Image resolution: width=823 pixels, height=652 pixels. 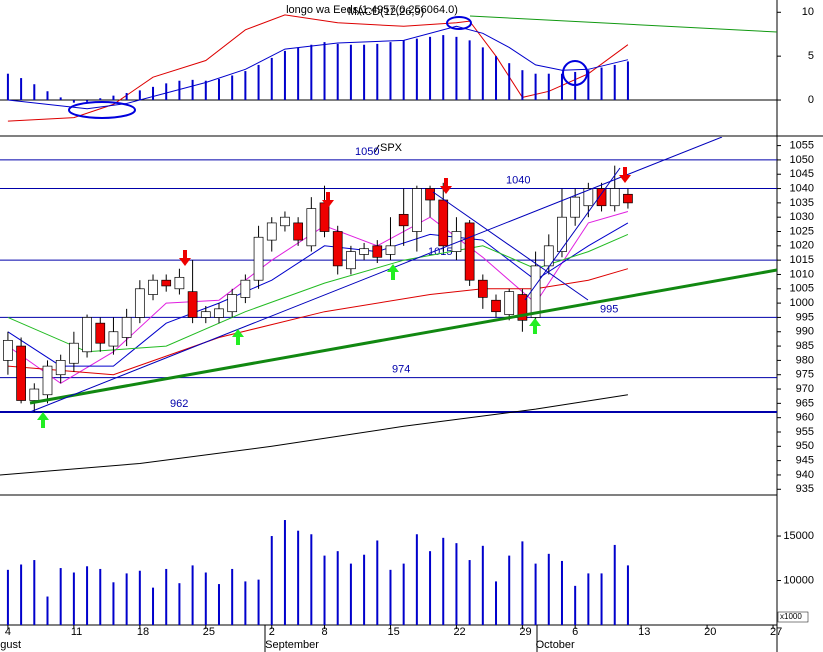 What do you see at coordinates (805, 317) in the screenshot?
I see `y-tick-label: 995` at bounding box center [805, 317].